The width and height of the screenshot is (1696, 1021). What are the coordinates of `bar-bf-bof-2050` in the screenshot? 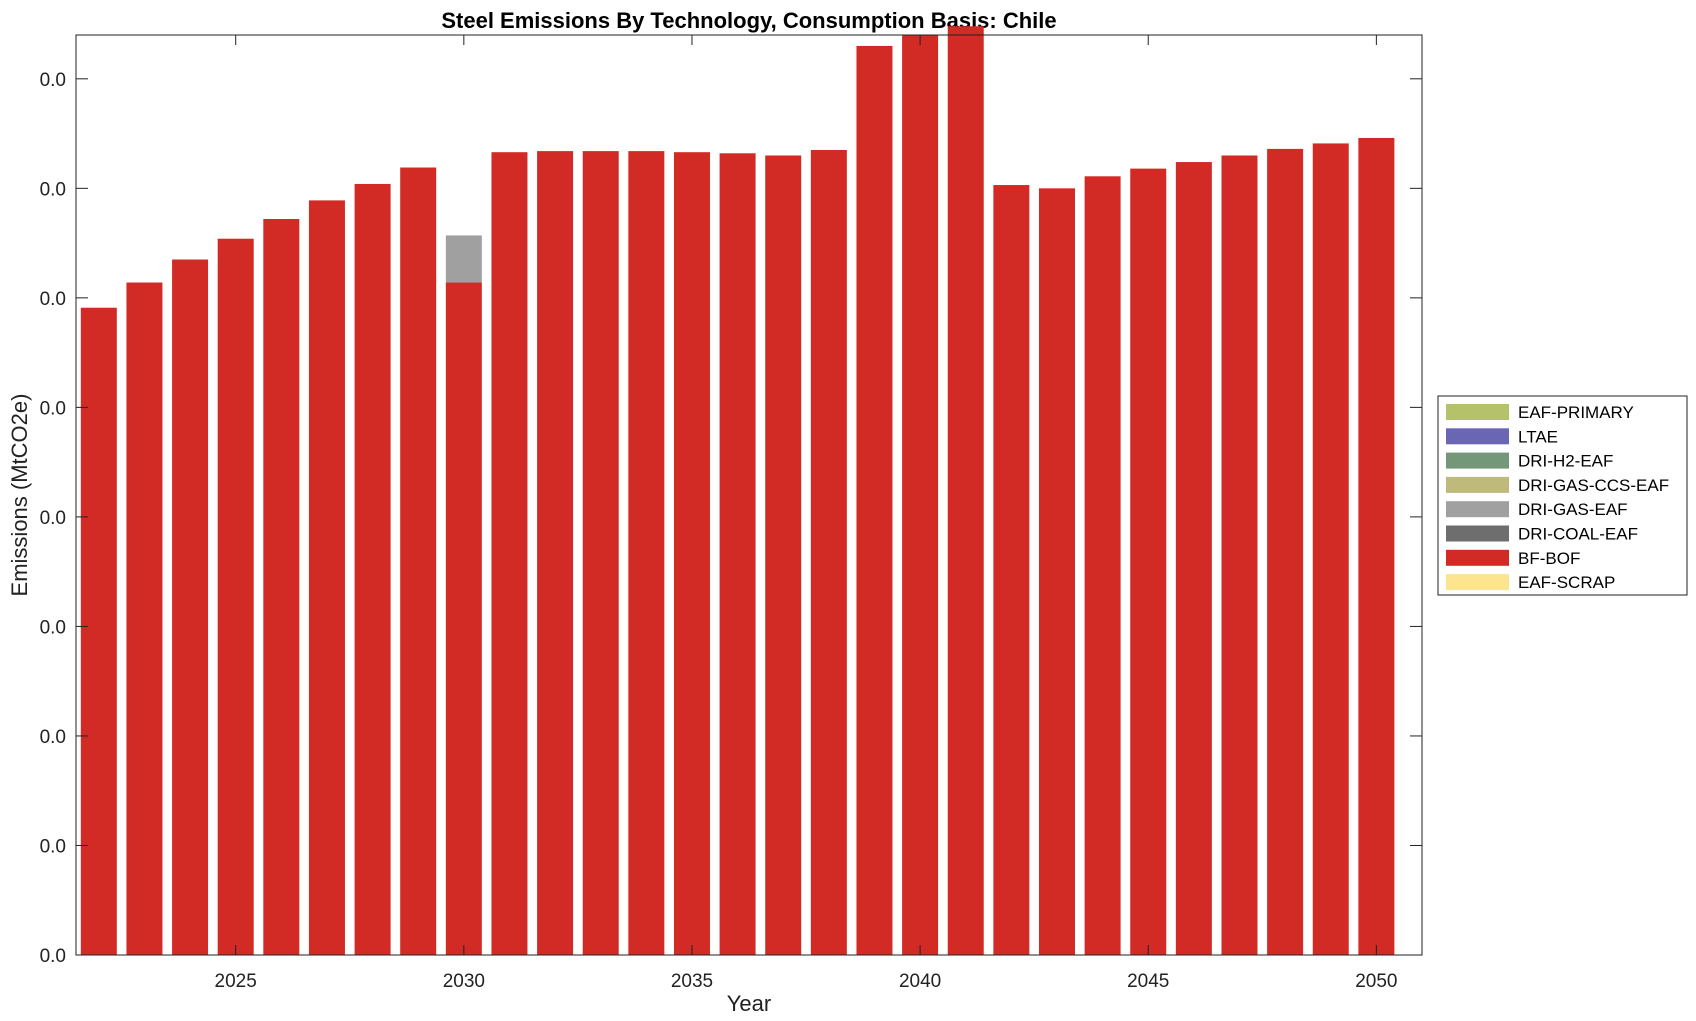 It's located at (1376, 546).